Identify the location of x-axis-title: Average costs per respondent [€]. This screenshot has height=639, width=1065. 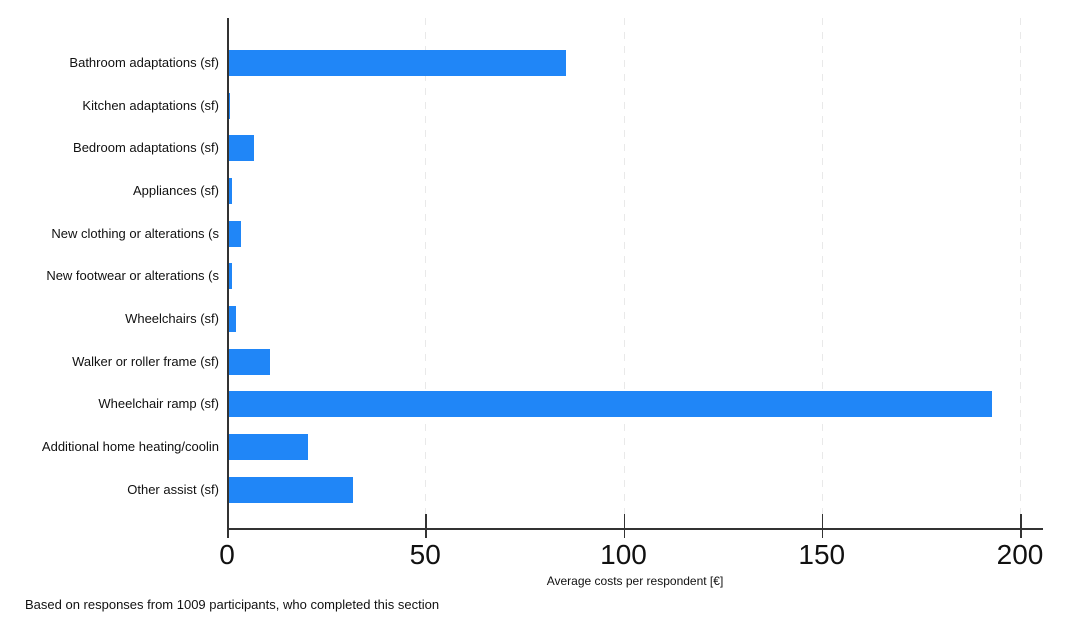
(635, 581).